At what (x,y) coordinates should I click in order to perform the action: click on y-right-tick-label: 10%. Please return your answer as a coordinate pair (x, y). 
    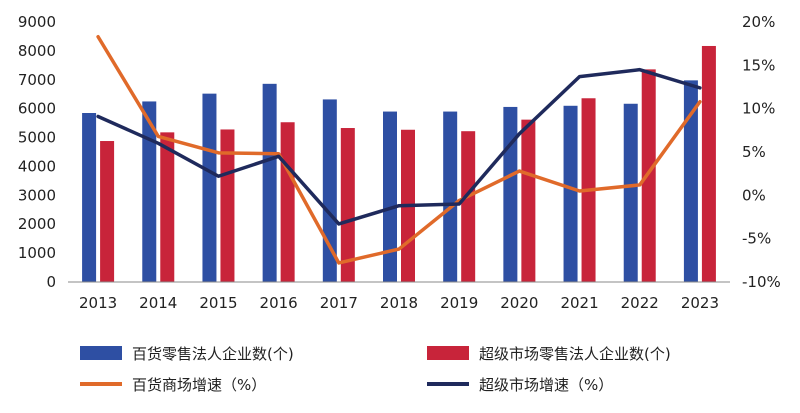
    Looking at the image, I should click on (758, 109).